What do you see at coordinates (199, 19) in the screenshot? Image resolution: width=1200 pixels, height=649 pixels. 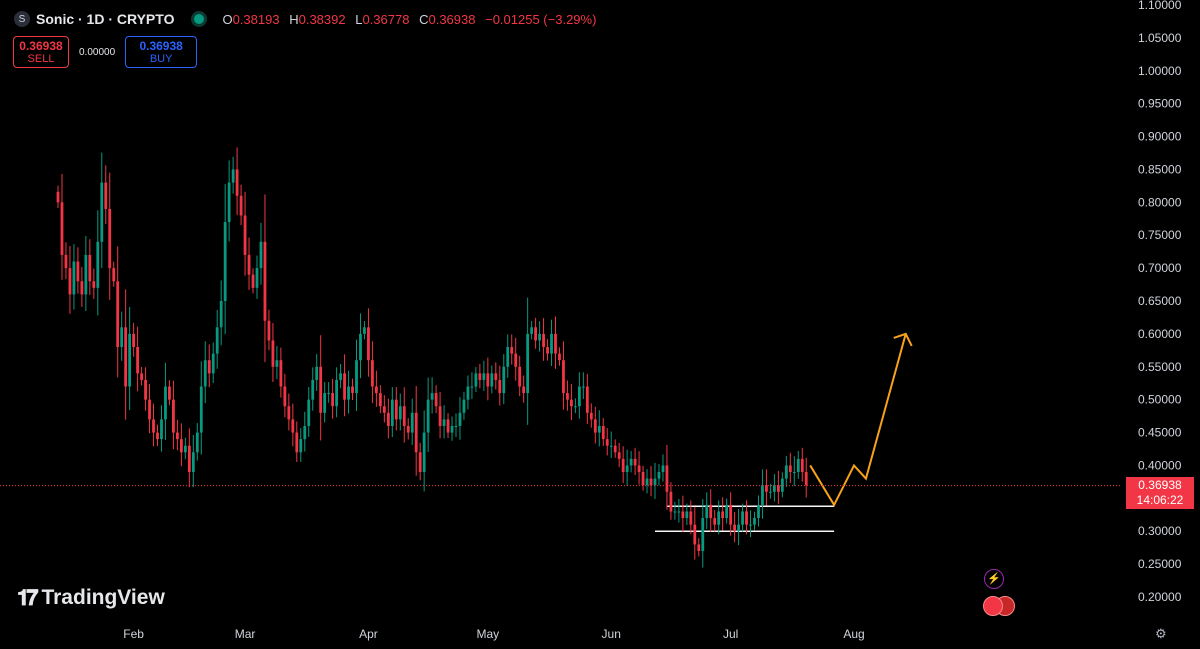 I see `market-status-icon` at bounding box center [199, 19].